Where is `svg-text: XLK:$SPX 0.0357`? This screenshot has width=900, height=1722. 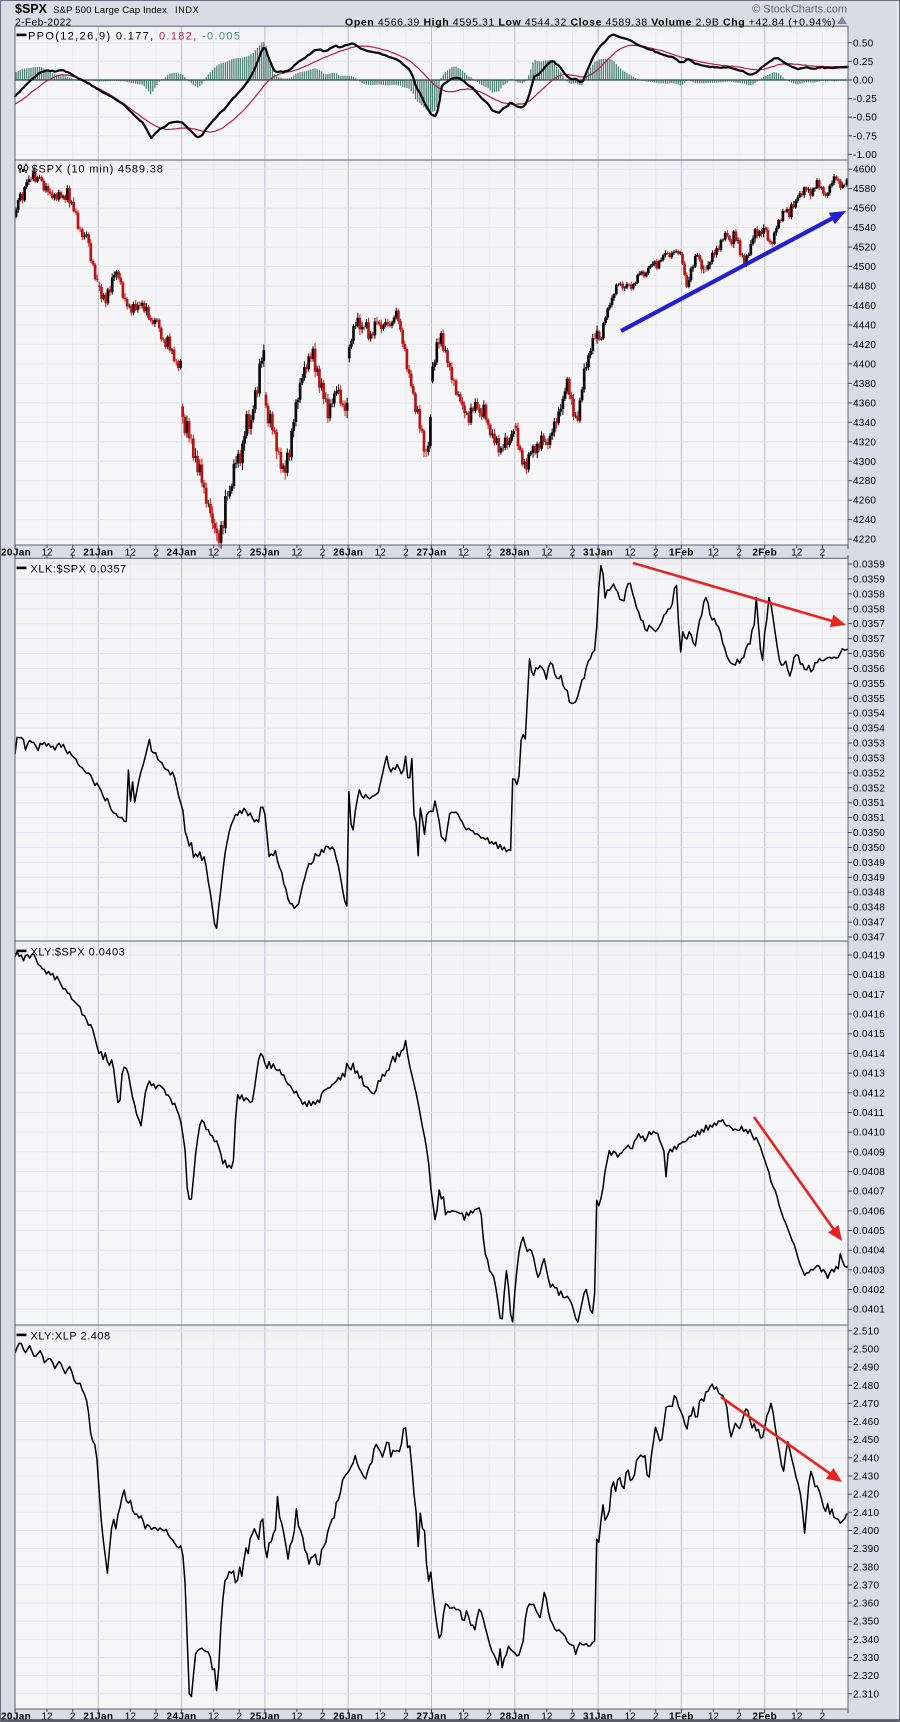
svg-text: XLK:$SPX 0.0357 is located at coordinates (79, 570).